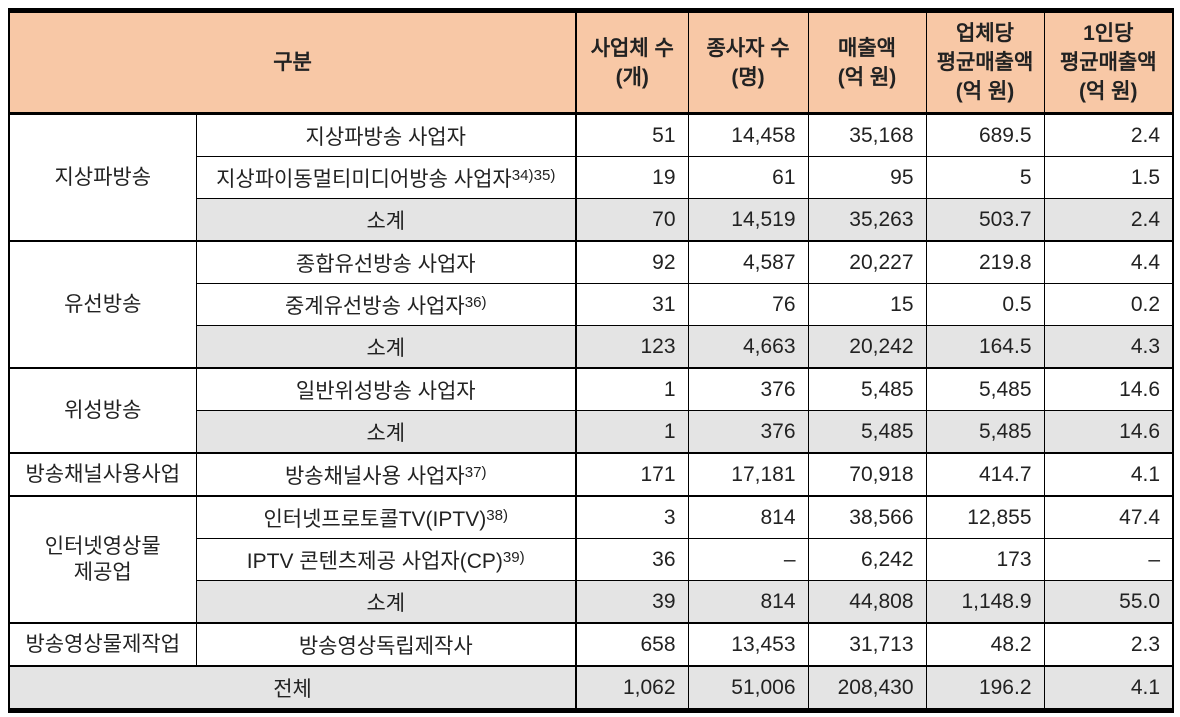  What do you see at coordinates (748, 688) in the screenshot?
I see `value-cell: 51,006` at bounding box center [748, 688].